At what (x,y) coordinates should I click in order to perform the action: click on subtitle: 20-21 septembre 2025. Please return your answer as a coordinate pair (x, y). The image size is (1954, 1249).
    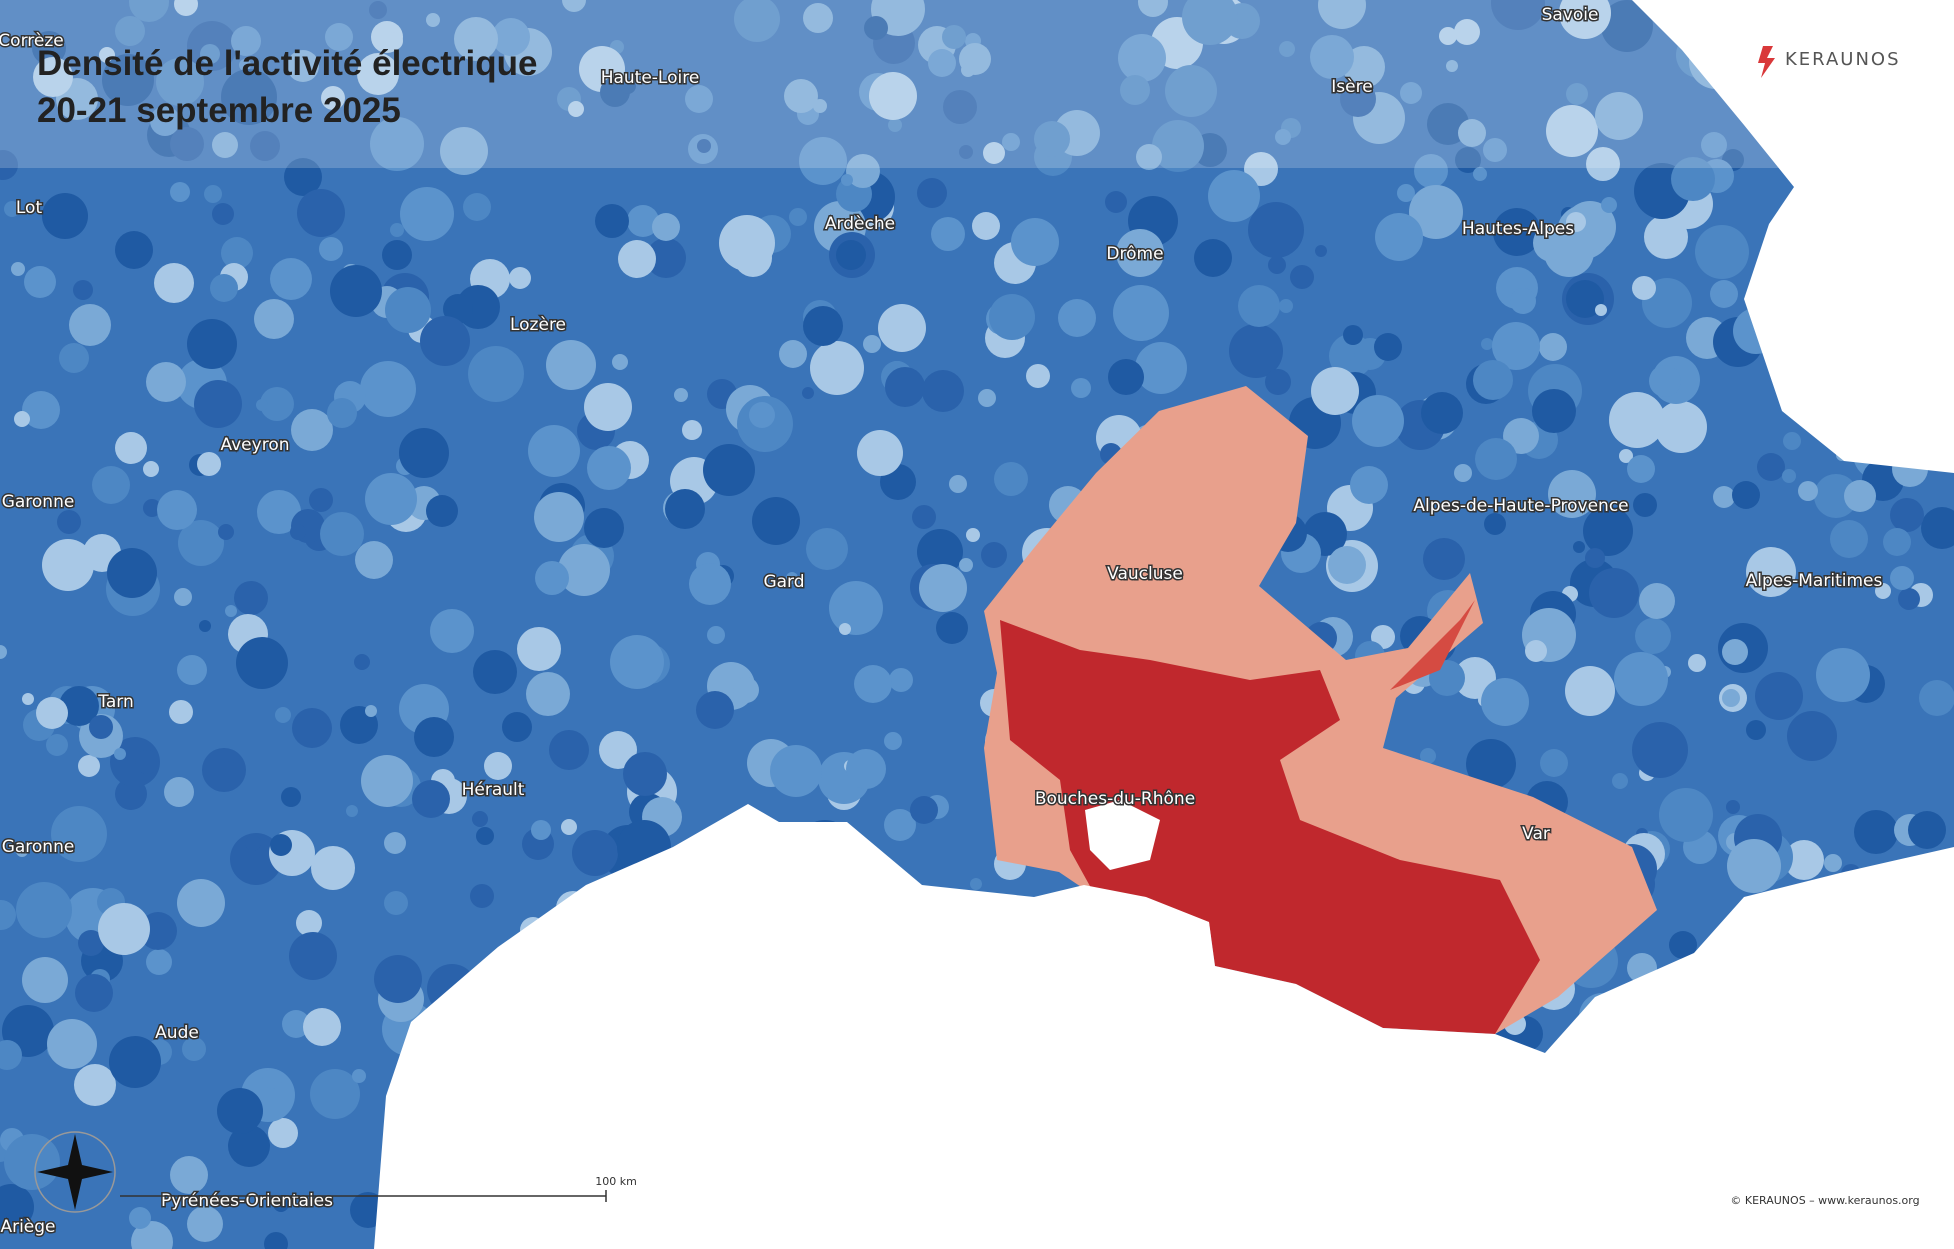
    Looking at the image, I should click on (219, 110).